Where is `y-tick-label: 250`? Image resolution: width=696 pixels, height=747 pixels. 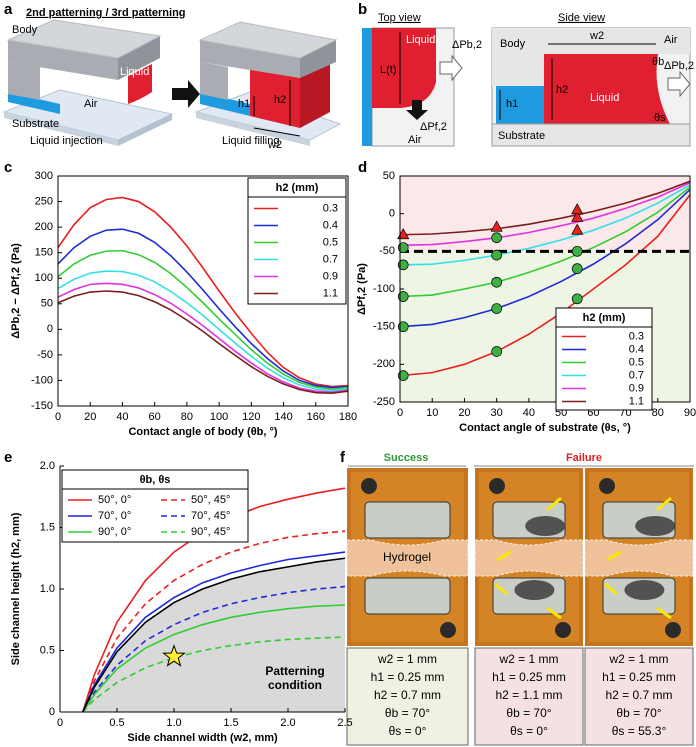 y-tick-label: 250 is located at coordinates (44, 201).